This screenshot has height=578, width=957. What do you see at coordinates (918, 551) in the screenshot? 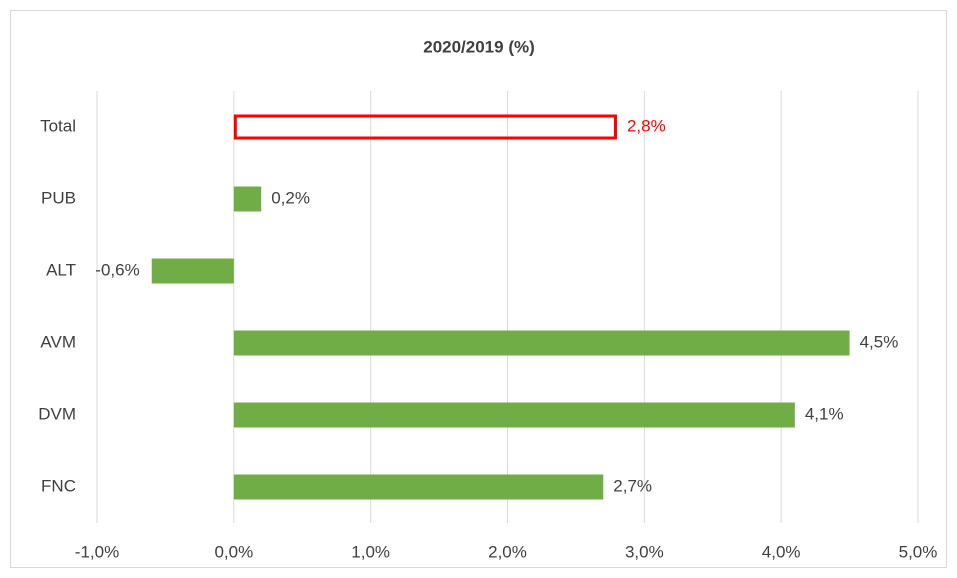
I see `x-tick-label: 5,0%` at bounding box center [918, 551].